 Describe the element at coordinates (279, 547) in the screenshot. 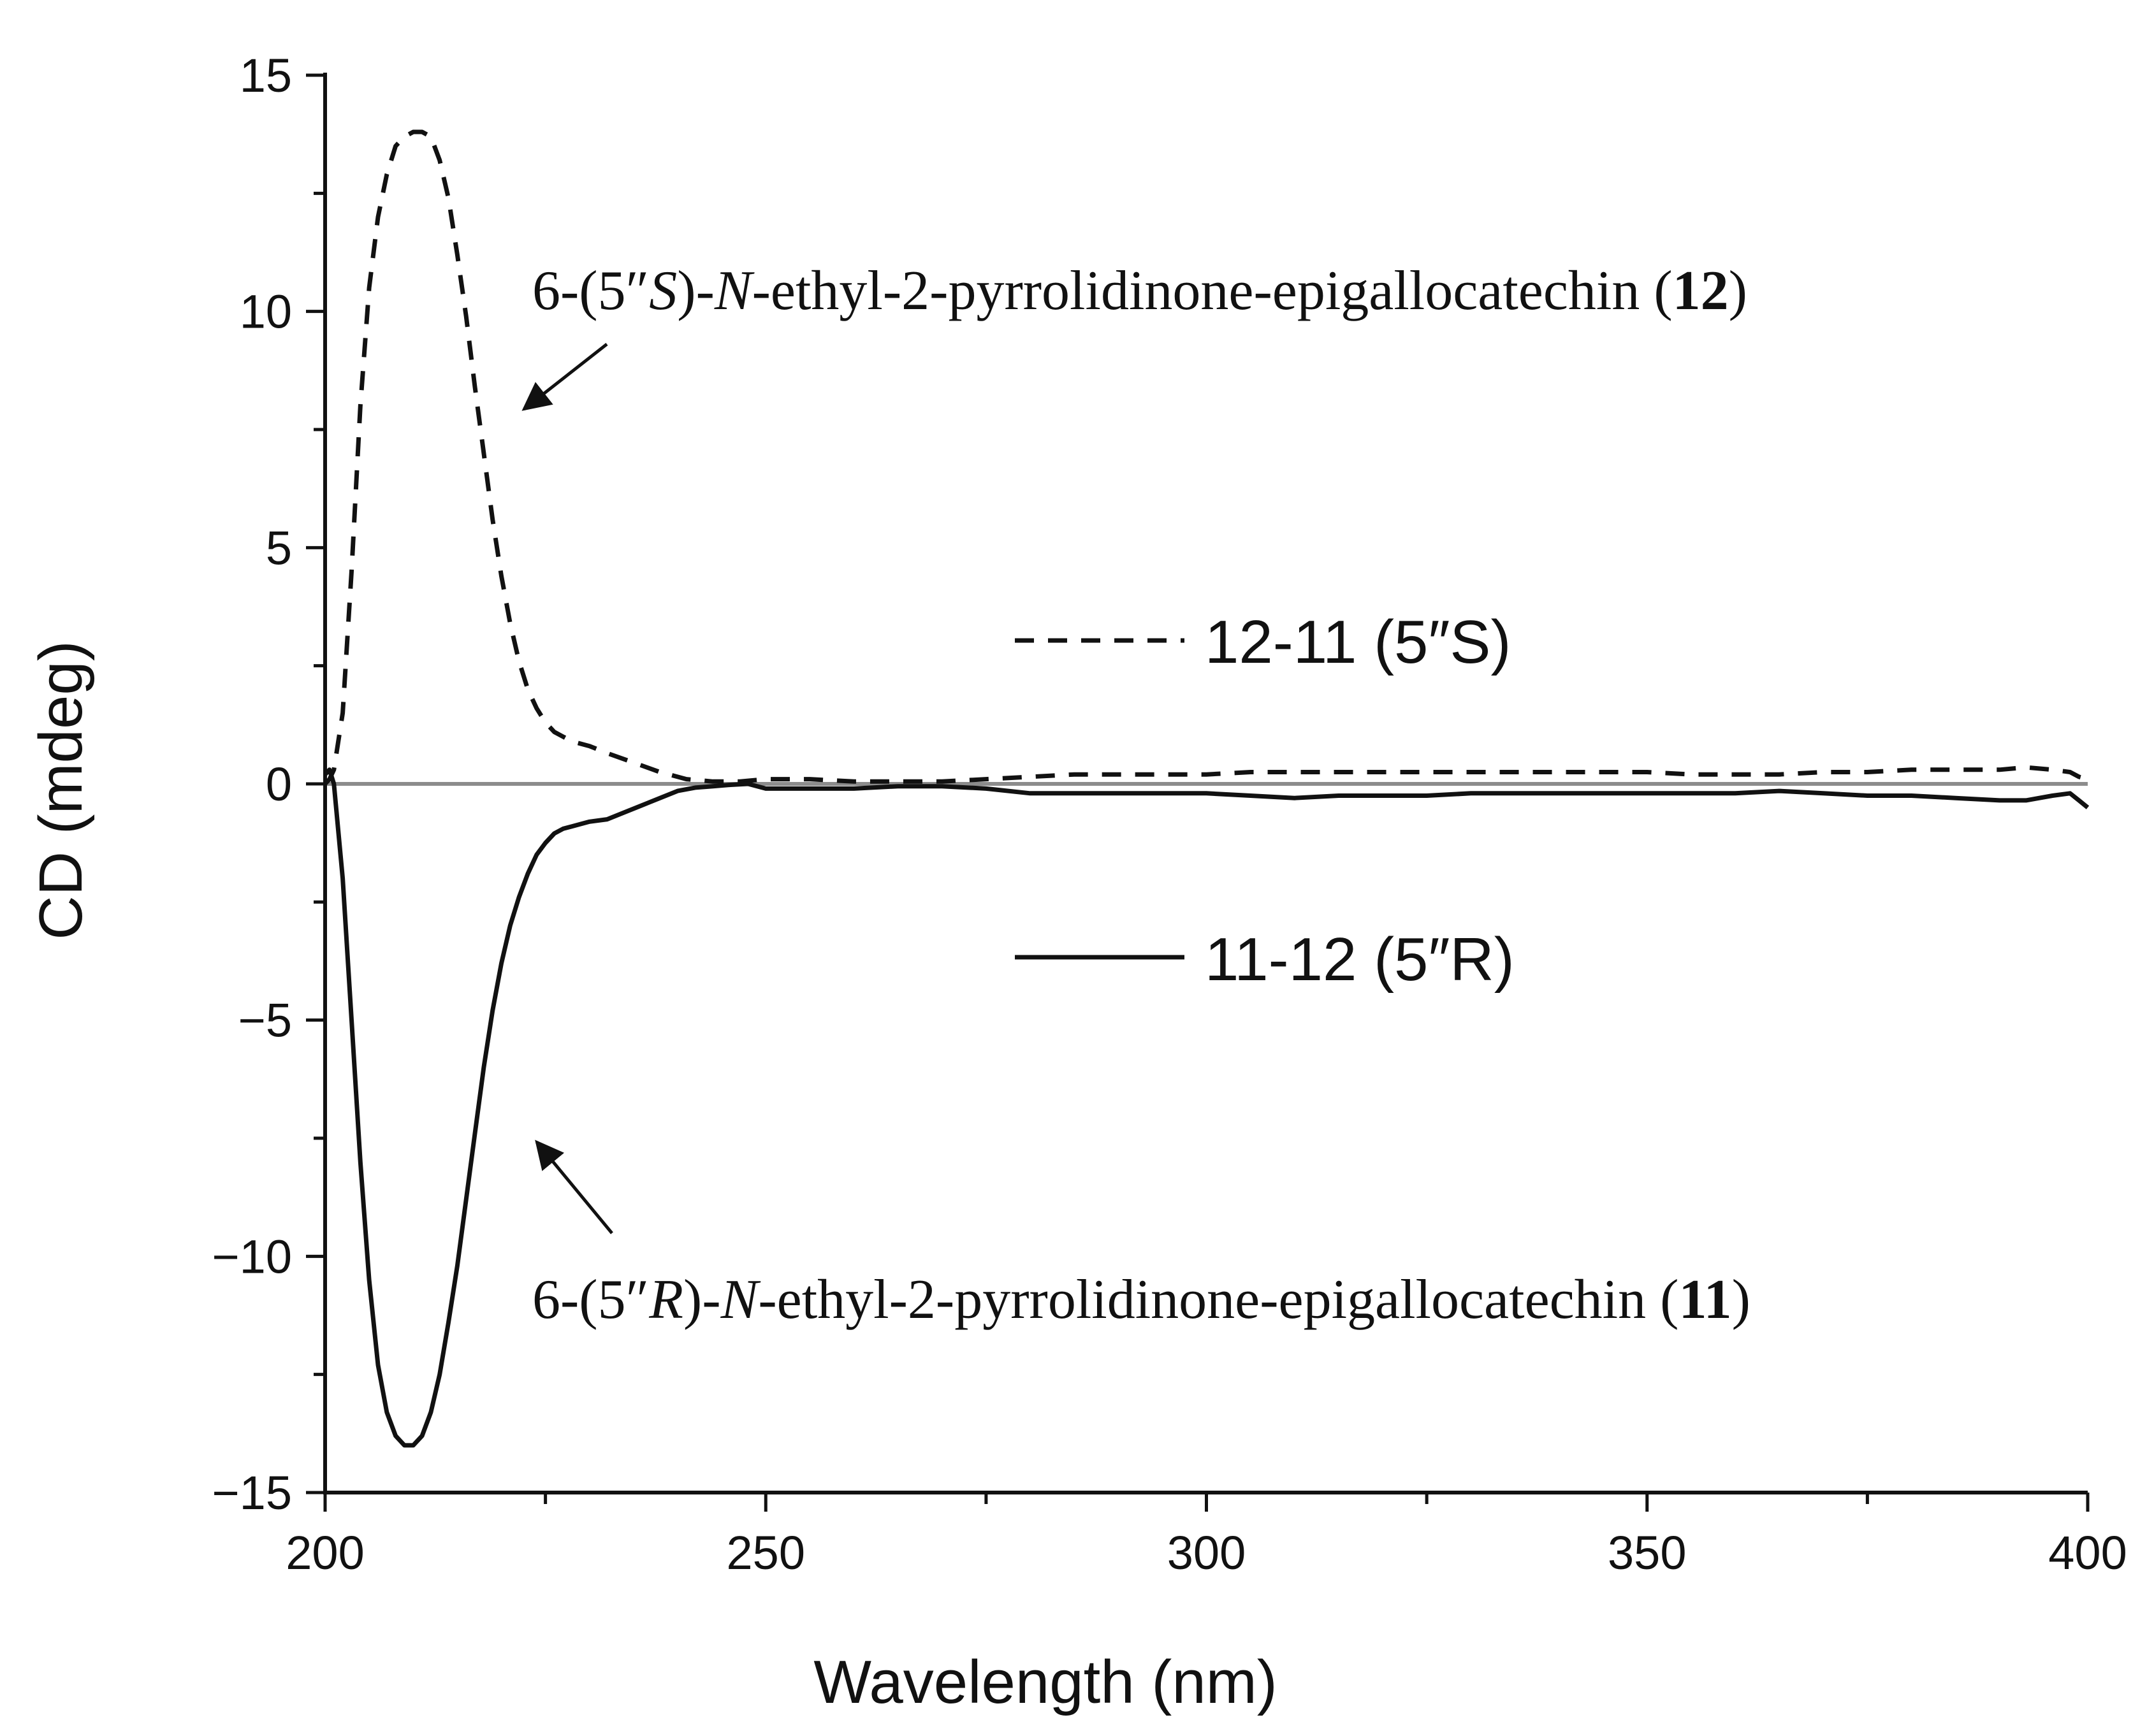

I see `y-tick-label: 5` at that location.